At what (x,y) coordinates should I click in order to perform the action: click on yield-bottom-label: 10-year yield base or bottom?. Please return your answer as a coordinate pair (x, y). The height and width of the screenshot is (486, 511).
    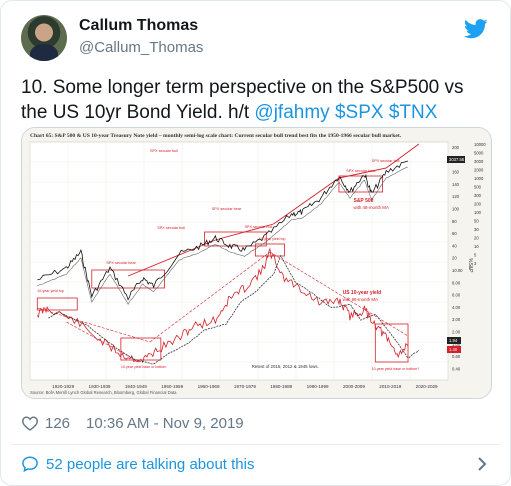
    Looking at the image, I should click on (396, 369).